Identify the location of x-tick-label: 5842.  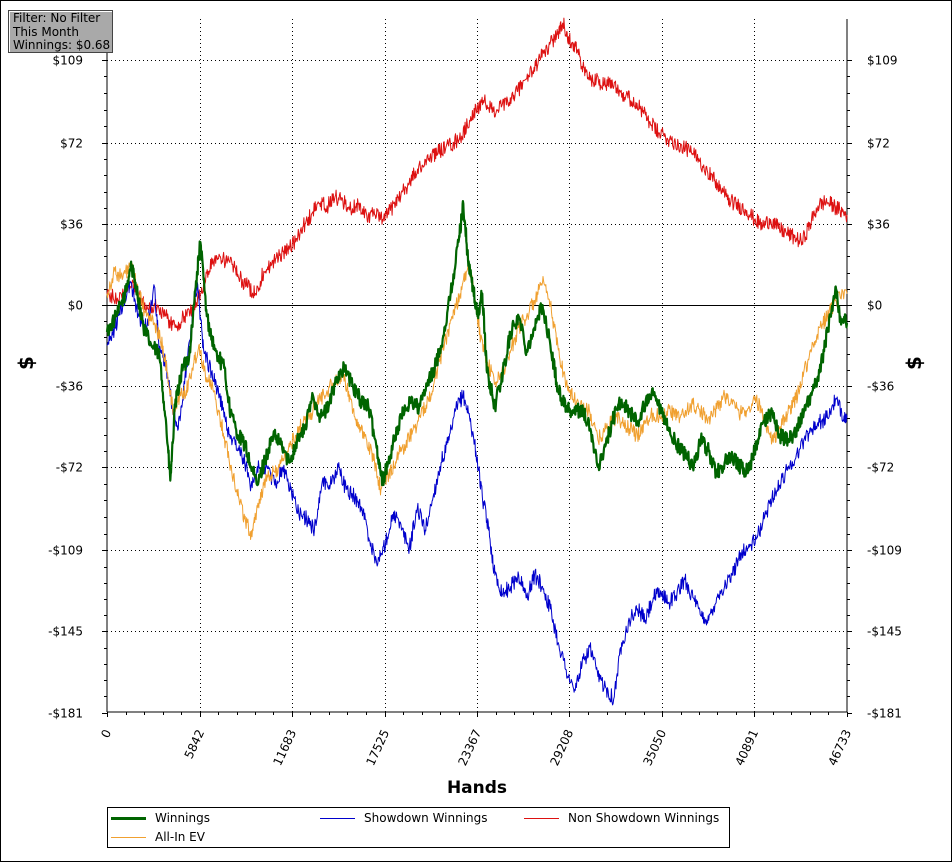
(195, 744).